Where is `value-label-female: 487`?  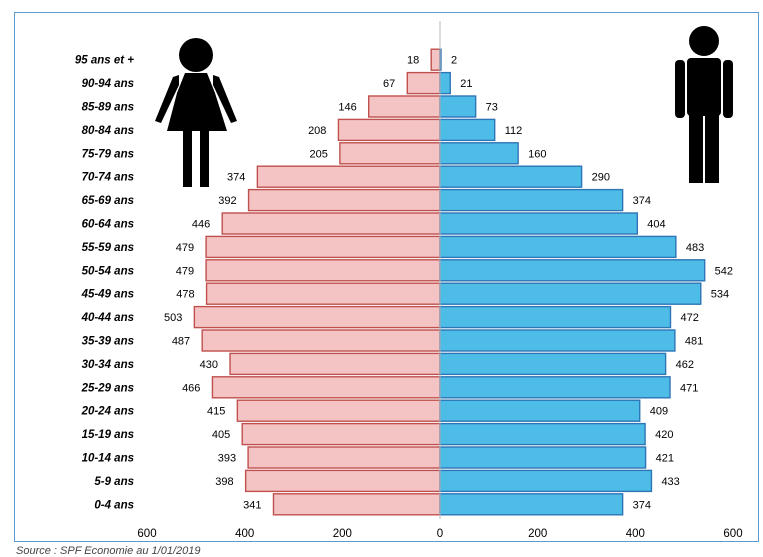 value-label-female: 487 is located at coordinates (181, 342).